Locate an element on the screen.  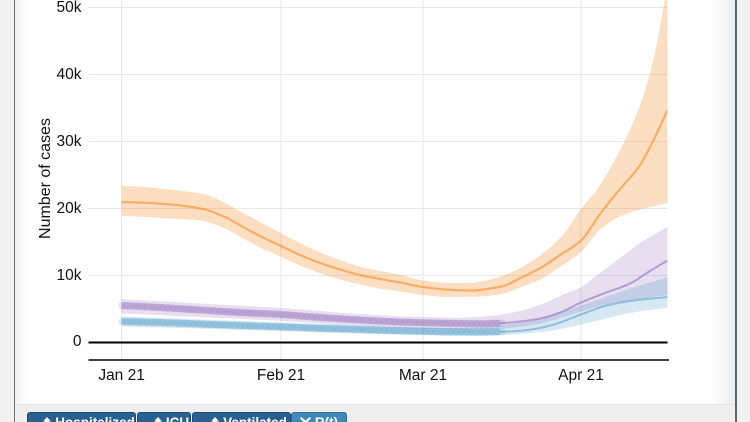
svg-text: 50k is located at coordinates (69, 8).